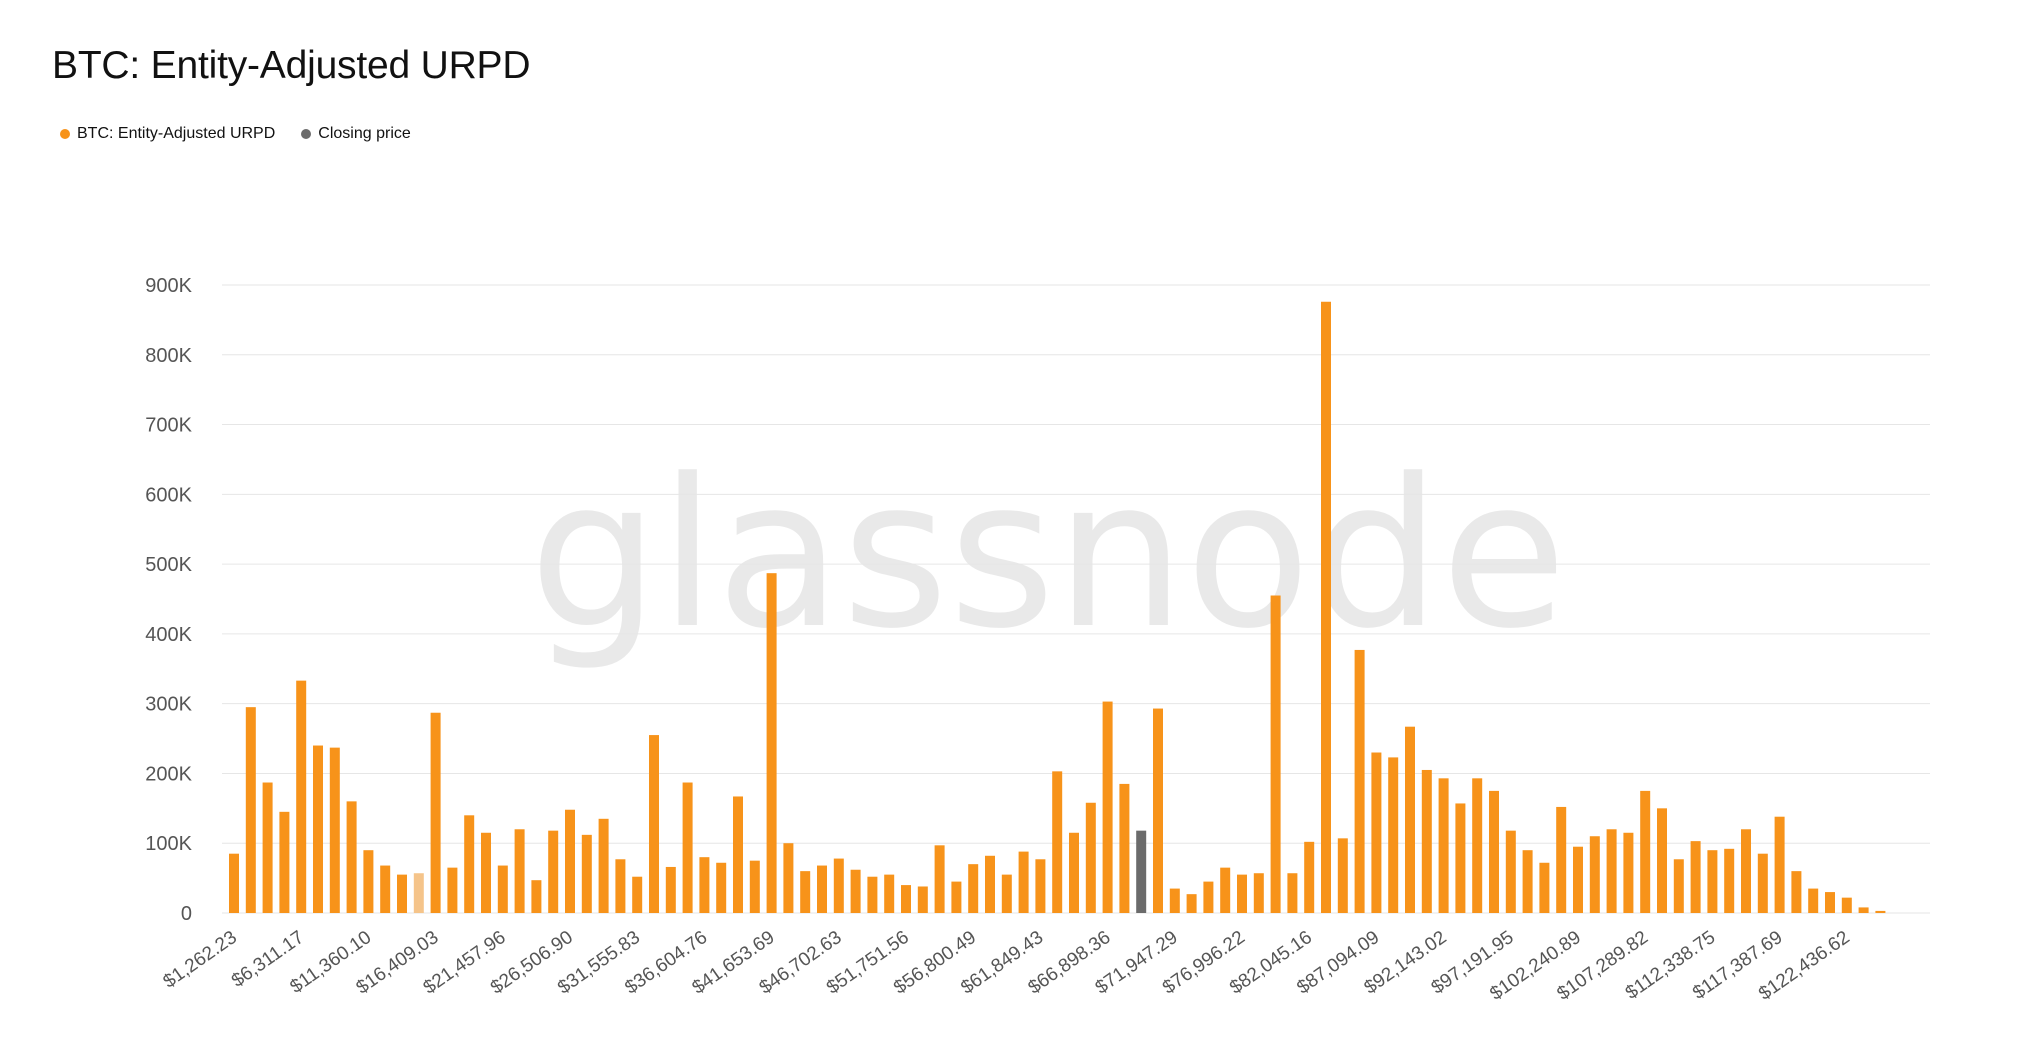 Image resolution: width=2024 pixels, height=1062 pixels. What do you see at coordinates (356, 134) in the screenshot?
I see `legend-item-closing-price: Closing price` at bounding box center [356, 134].